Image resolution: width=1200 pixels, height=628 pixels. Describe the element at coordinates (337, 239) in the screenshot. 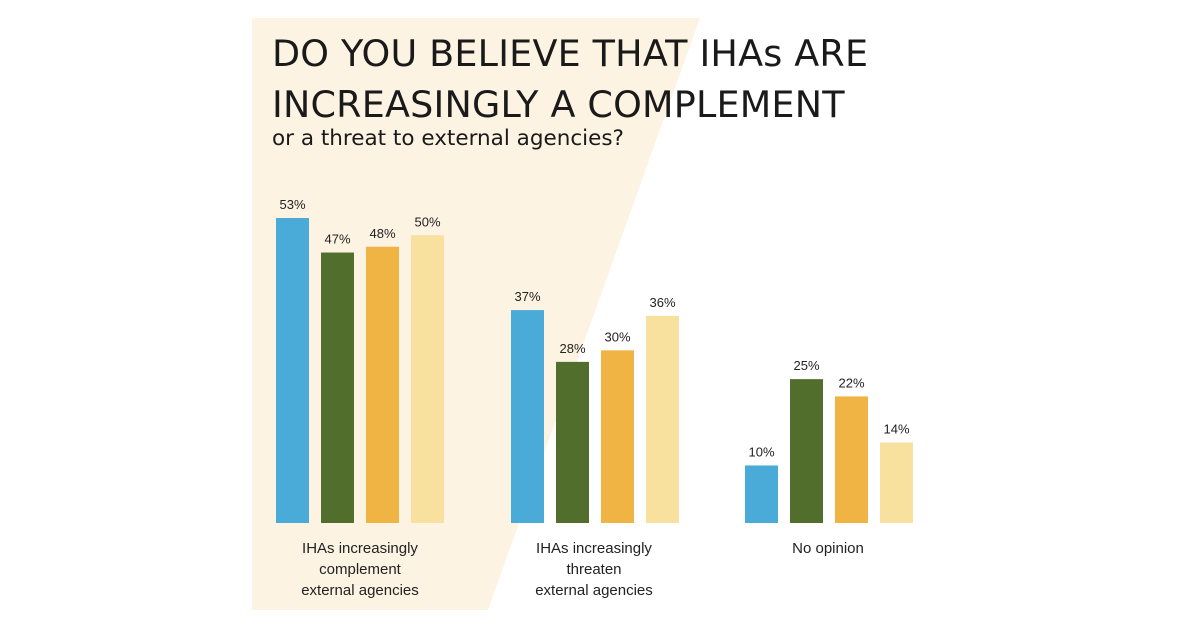

I see `value-label-1-2: 47%` at that location.